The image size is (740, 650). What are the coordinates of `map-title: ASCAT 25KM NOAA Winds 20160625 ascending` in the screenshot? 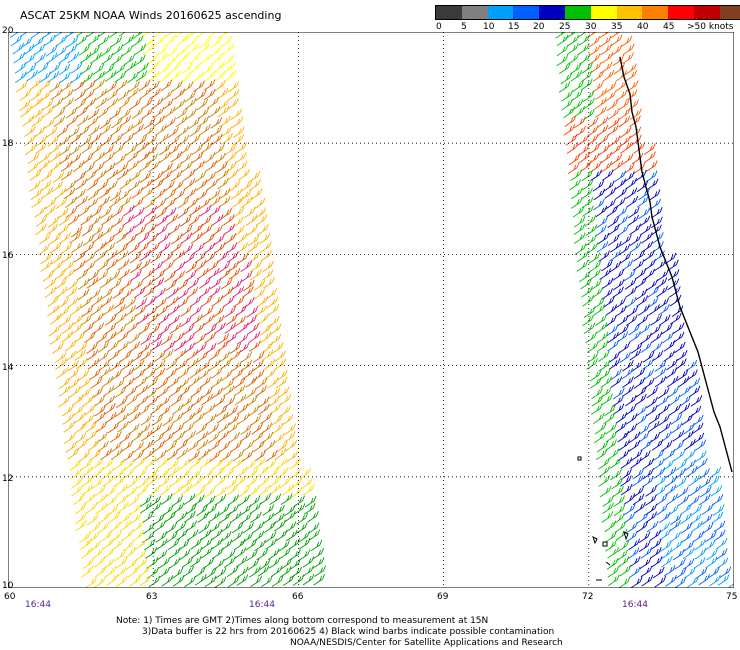 It's located at (151, 15).